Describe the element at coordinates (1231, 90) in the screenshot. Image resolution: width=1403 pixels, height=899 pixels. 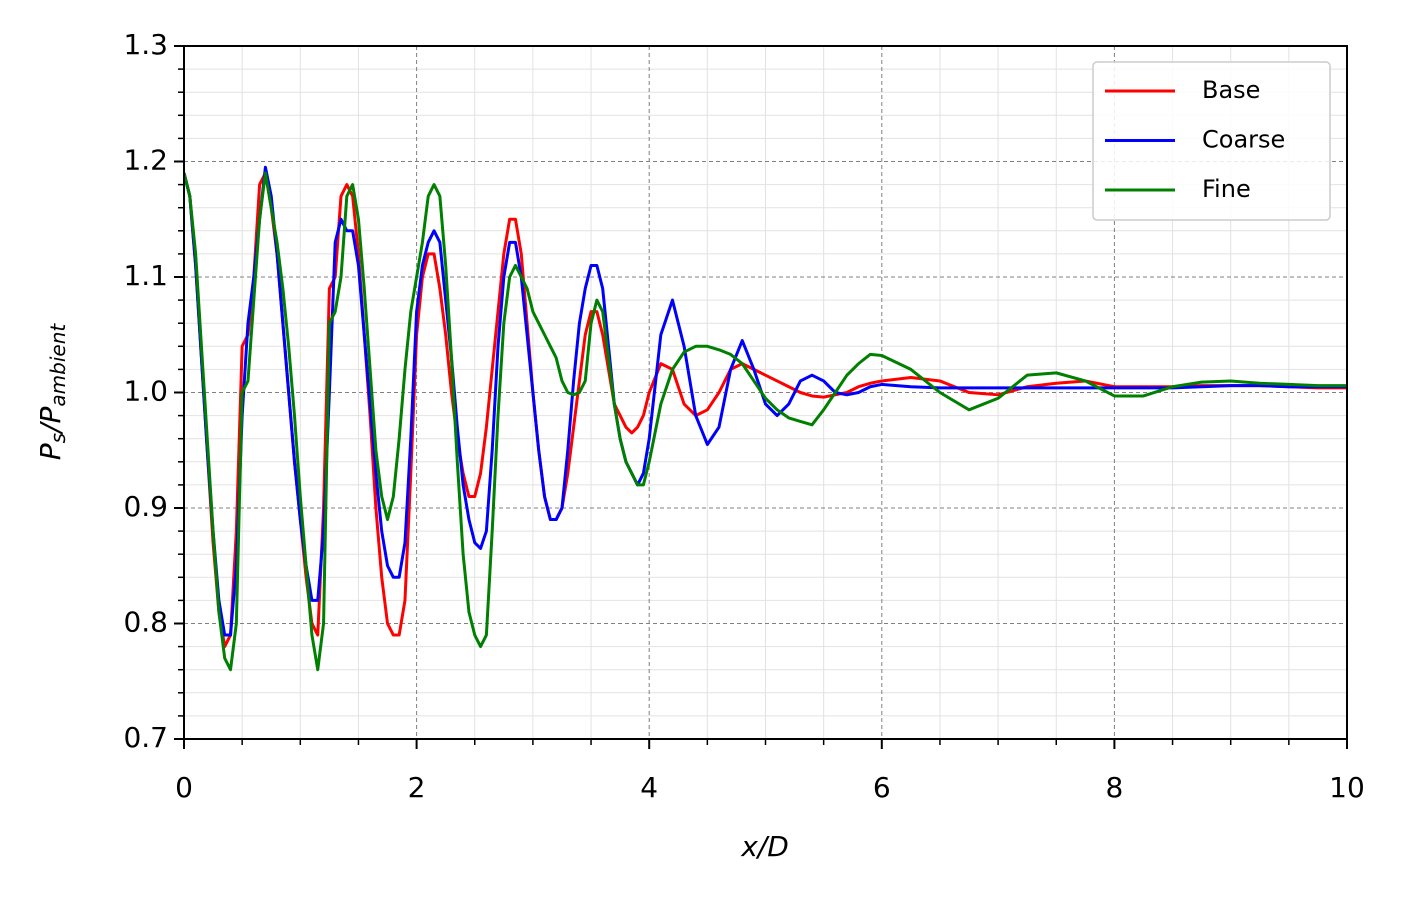
I see `legend-label: Base` at that location.